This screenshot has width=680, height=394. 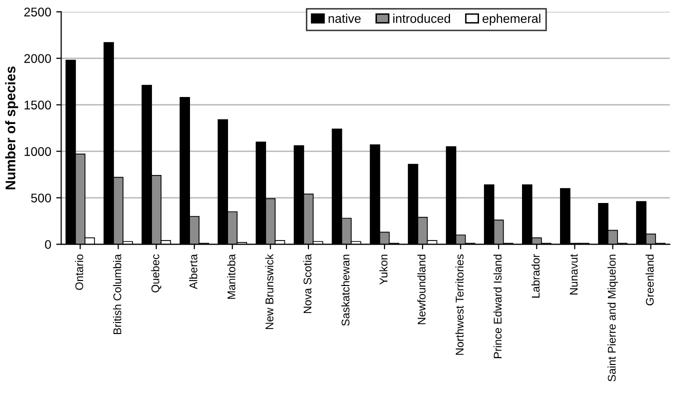 What do you see at coordinates (41, 198) in the screenshot?
I see `y-tick-label: 500` at bounding box center [41, 198].